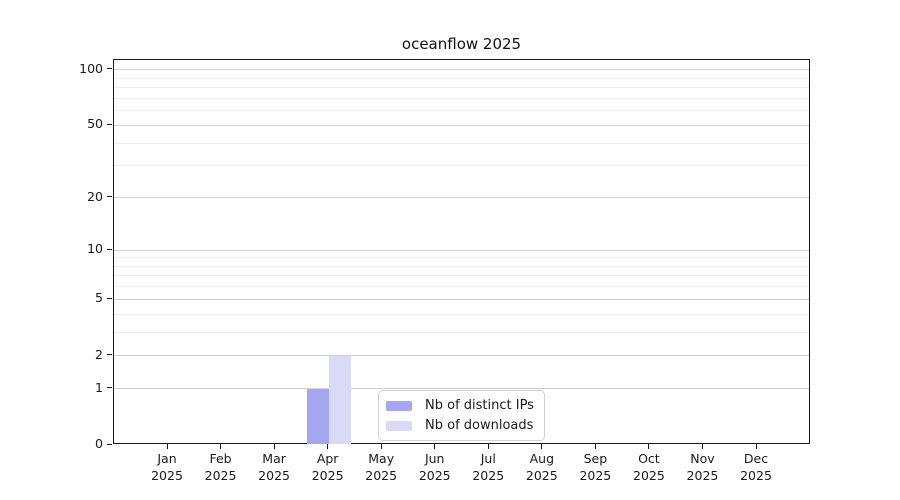 This screenshot has height=500, width=900. I want to click on legend-label: Nb of downloads, so click(479, 425).